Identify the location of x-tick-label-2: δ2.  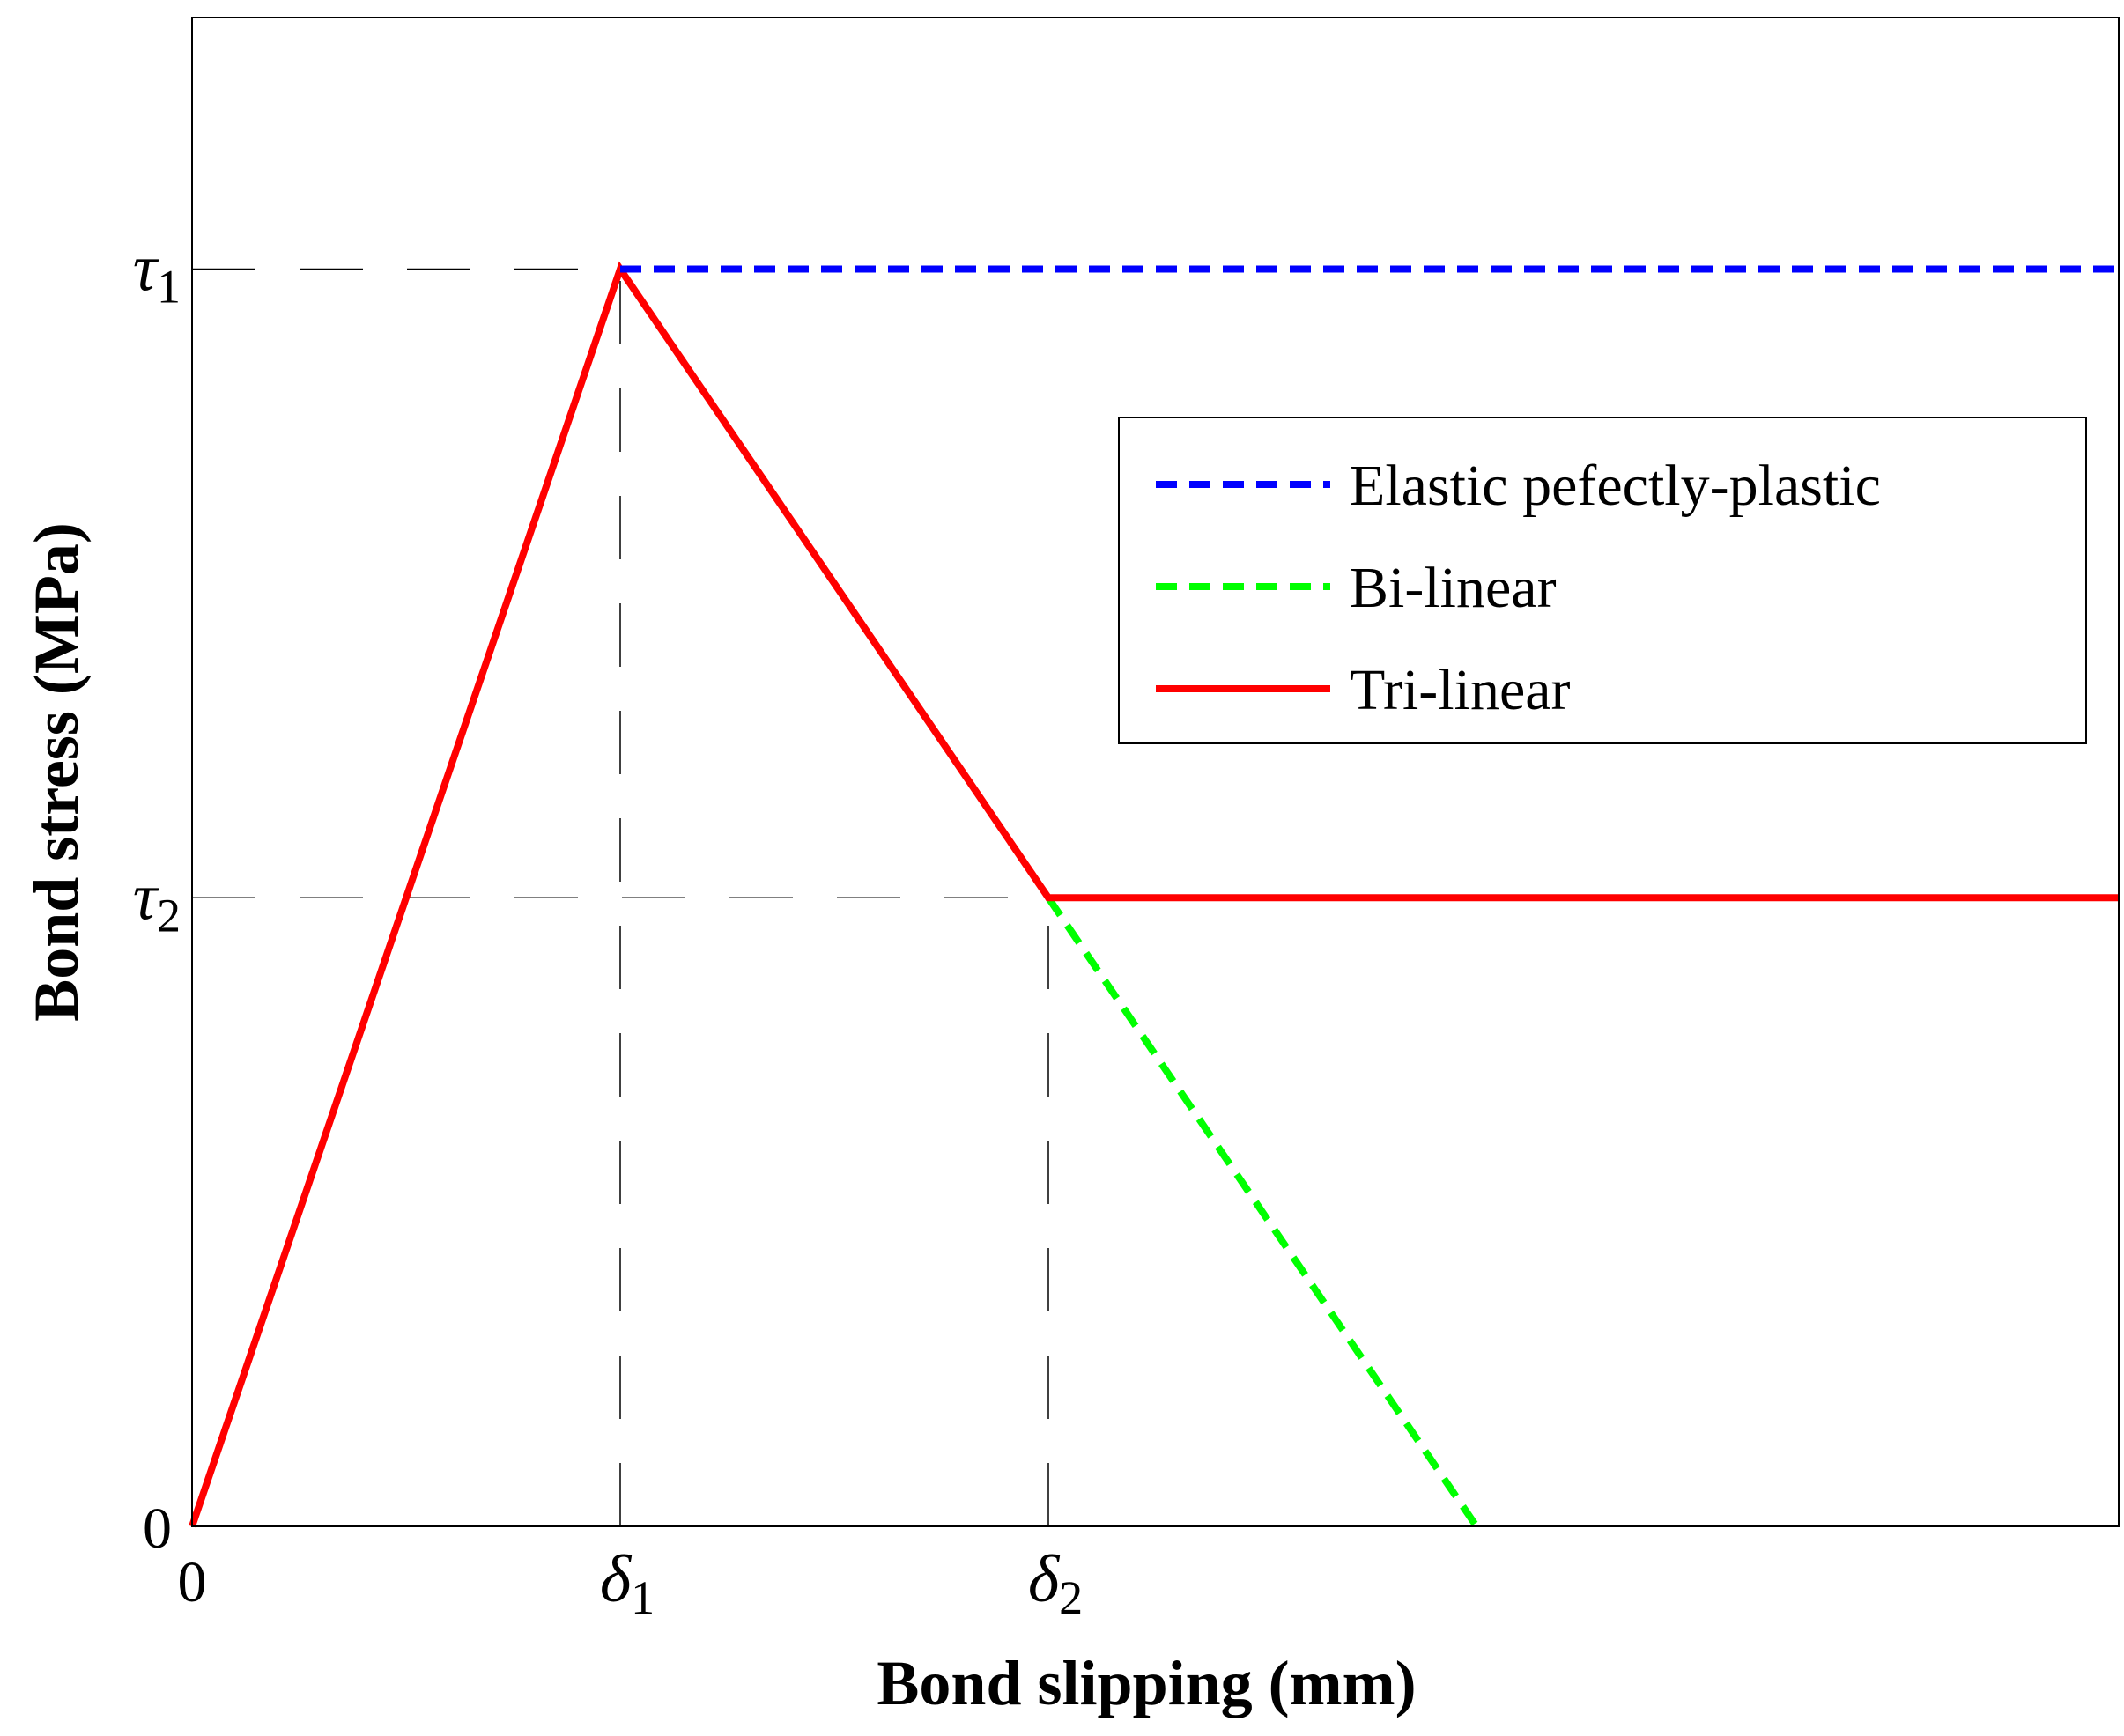
(1055, 1583).